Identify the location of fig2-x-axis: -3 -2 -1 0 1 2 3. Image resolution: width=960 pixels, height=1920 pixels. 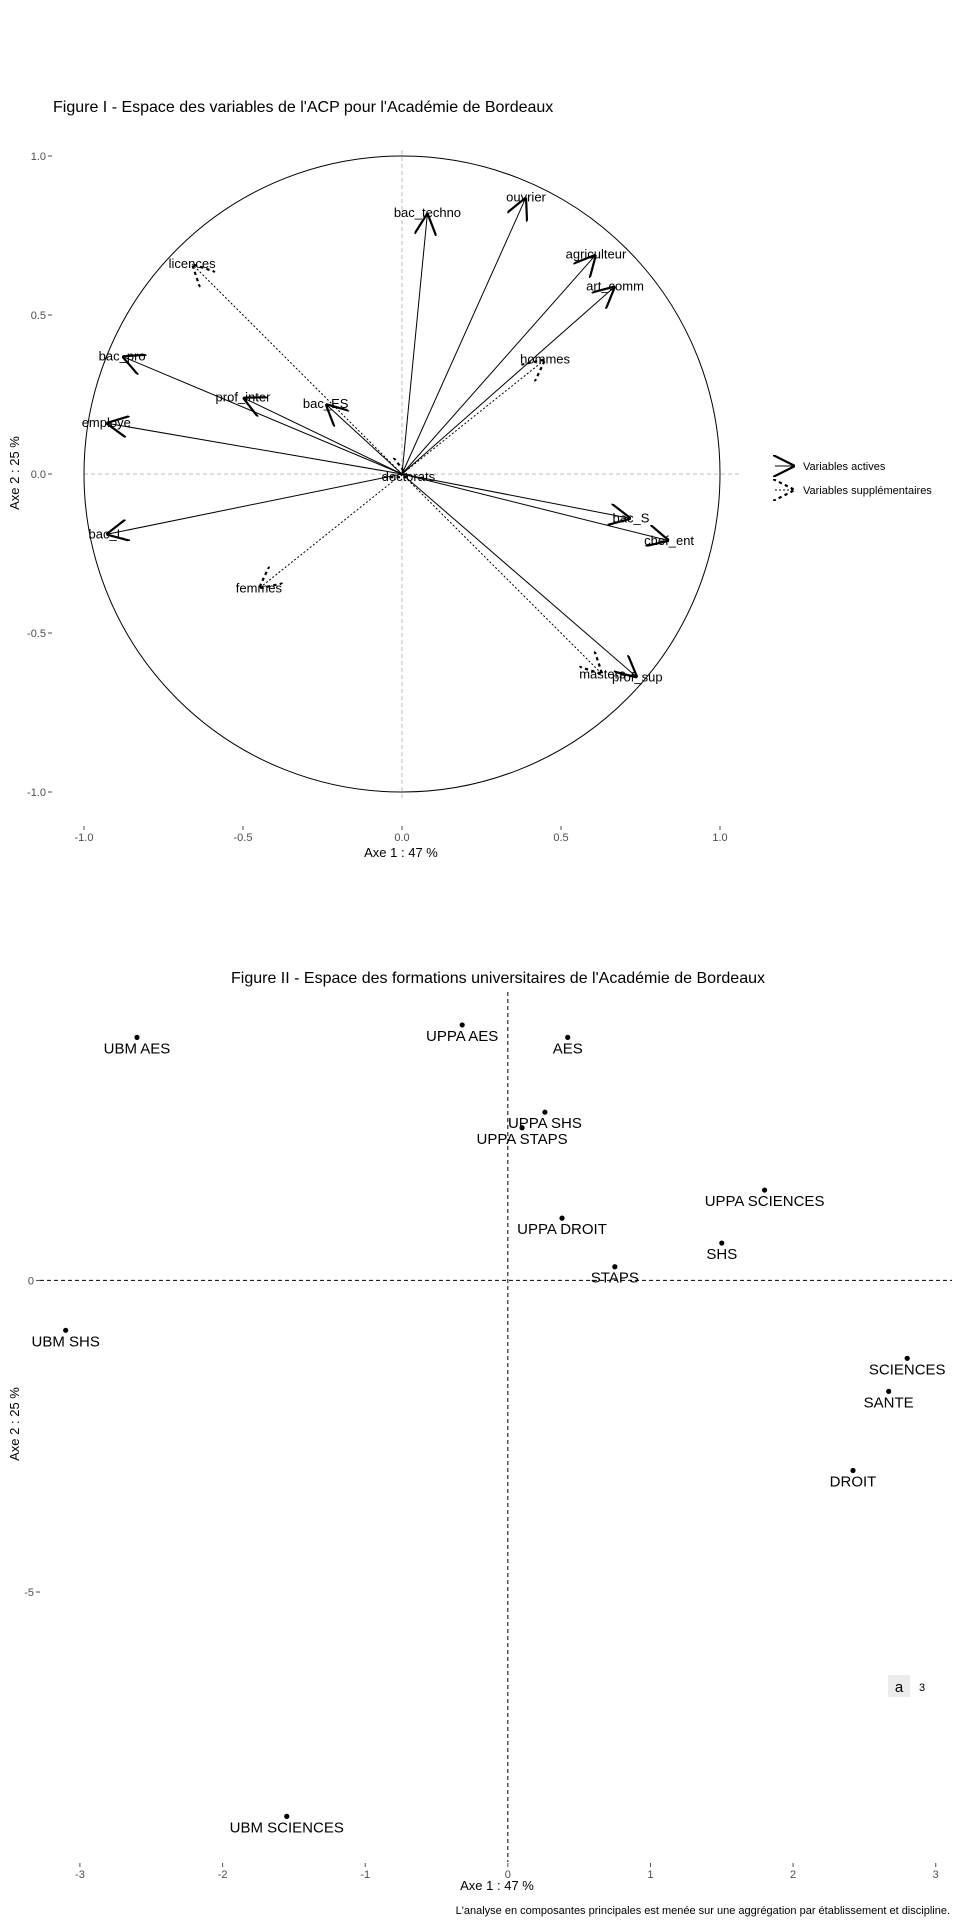
(507, 1872).